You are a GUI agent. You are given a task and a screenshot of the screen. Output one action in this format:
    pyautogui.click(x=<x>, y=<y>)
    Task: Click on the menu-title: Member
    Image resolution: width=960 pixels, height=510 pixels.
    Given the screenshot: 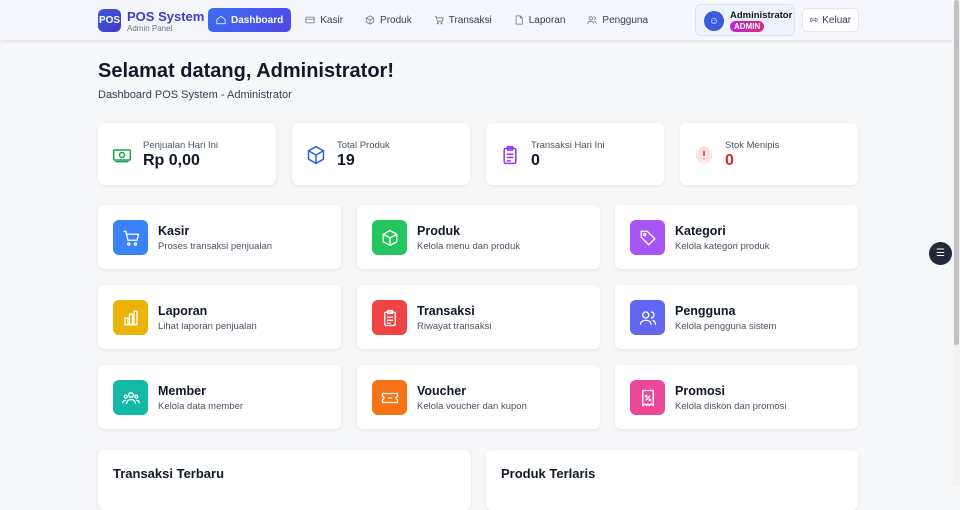 What is the action you would take?
    pyautogui.click(x=182, y=391)
    